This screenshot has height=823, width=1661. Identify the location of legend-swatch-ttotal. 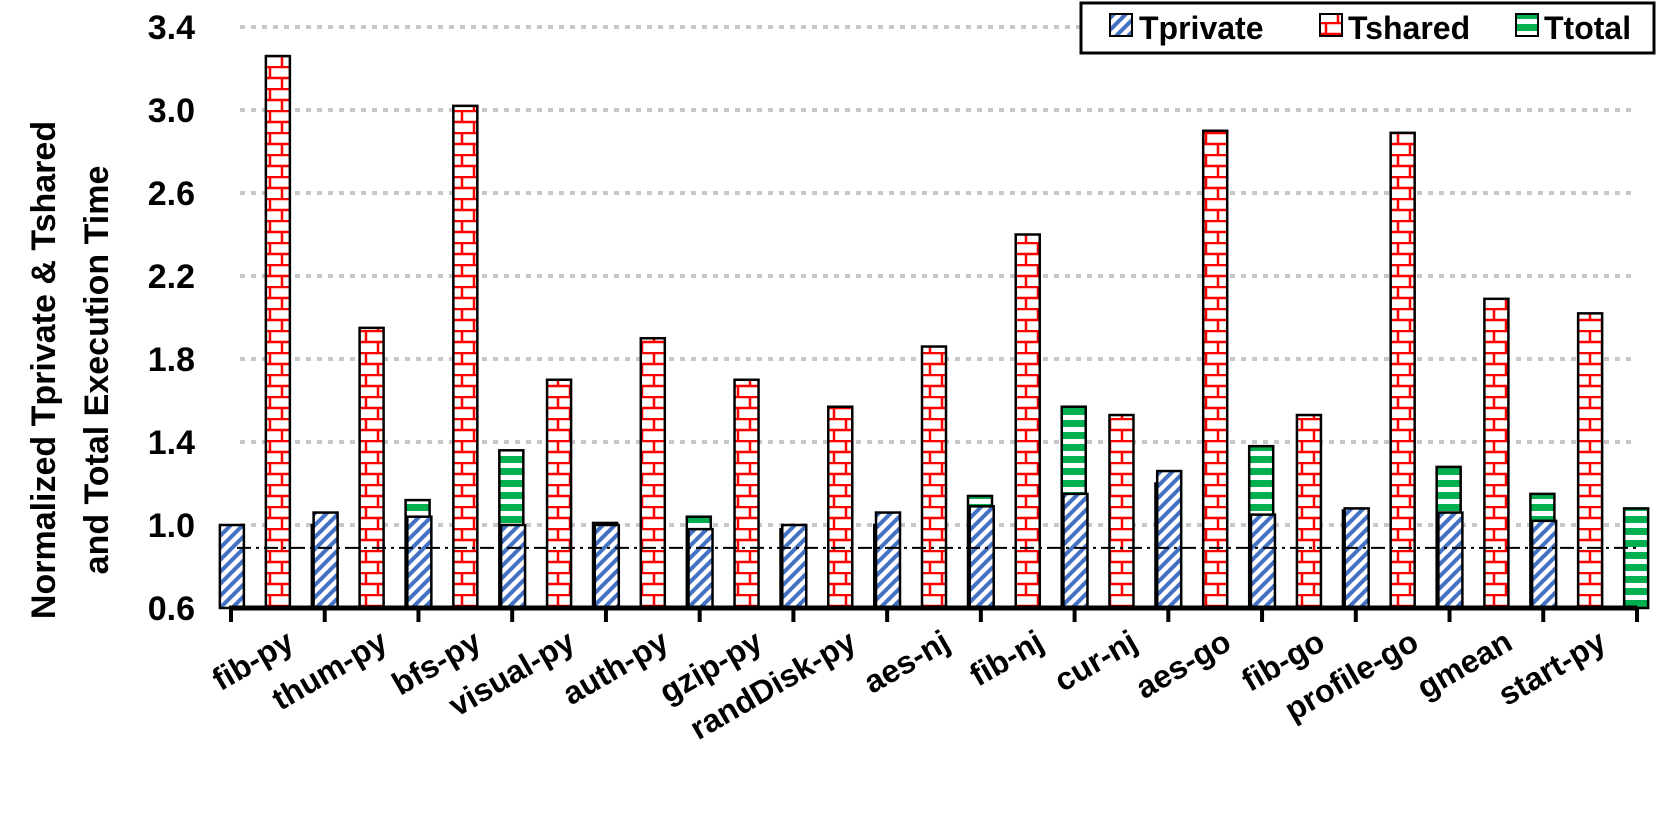
(1527, 25).